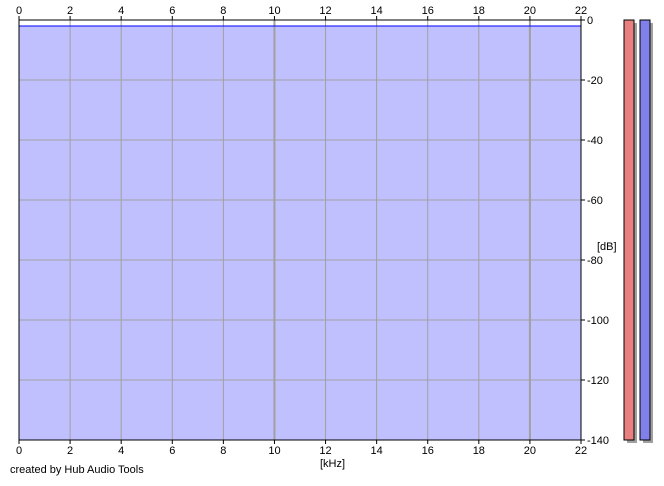  I want to click on y-tick-label: -60, so click(595, 201).